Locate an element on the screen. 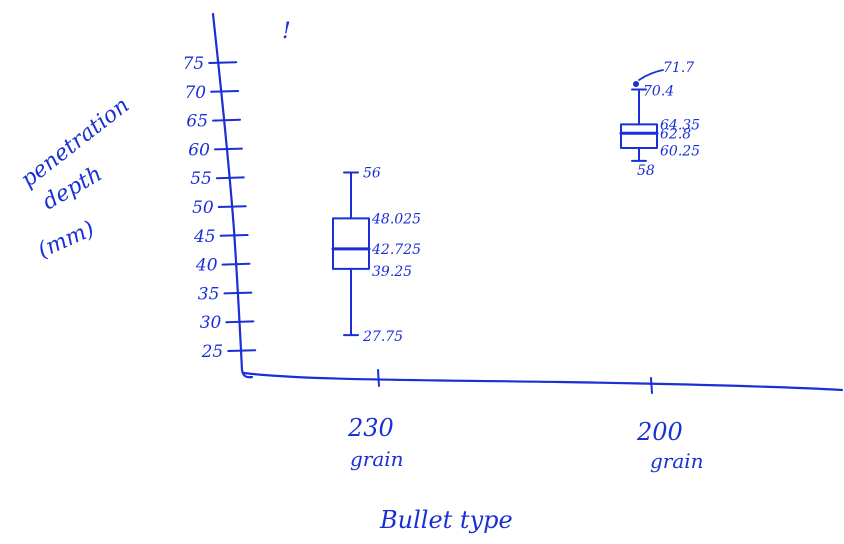 The width and height of the screenshot is (844, 544). y-tick-label-70: 70 is located at coordinates (195, 93).